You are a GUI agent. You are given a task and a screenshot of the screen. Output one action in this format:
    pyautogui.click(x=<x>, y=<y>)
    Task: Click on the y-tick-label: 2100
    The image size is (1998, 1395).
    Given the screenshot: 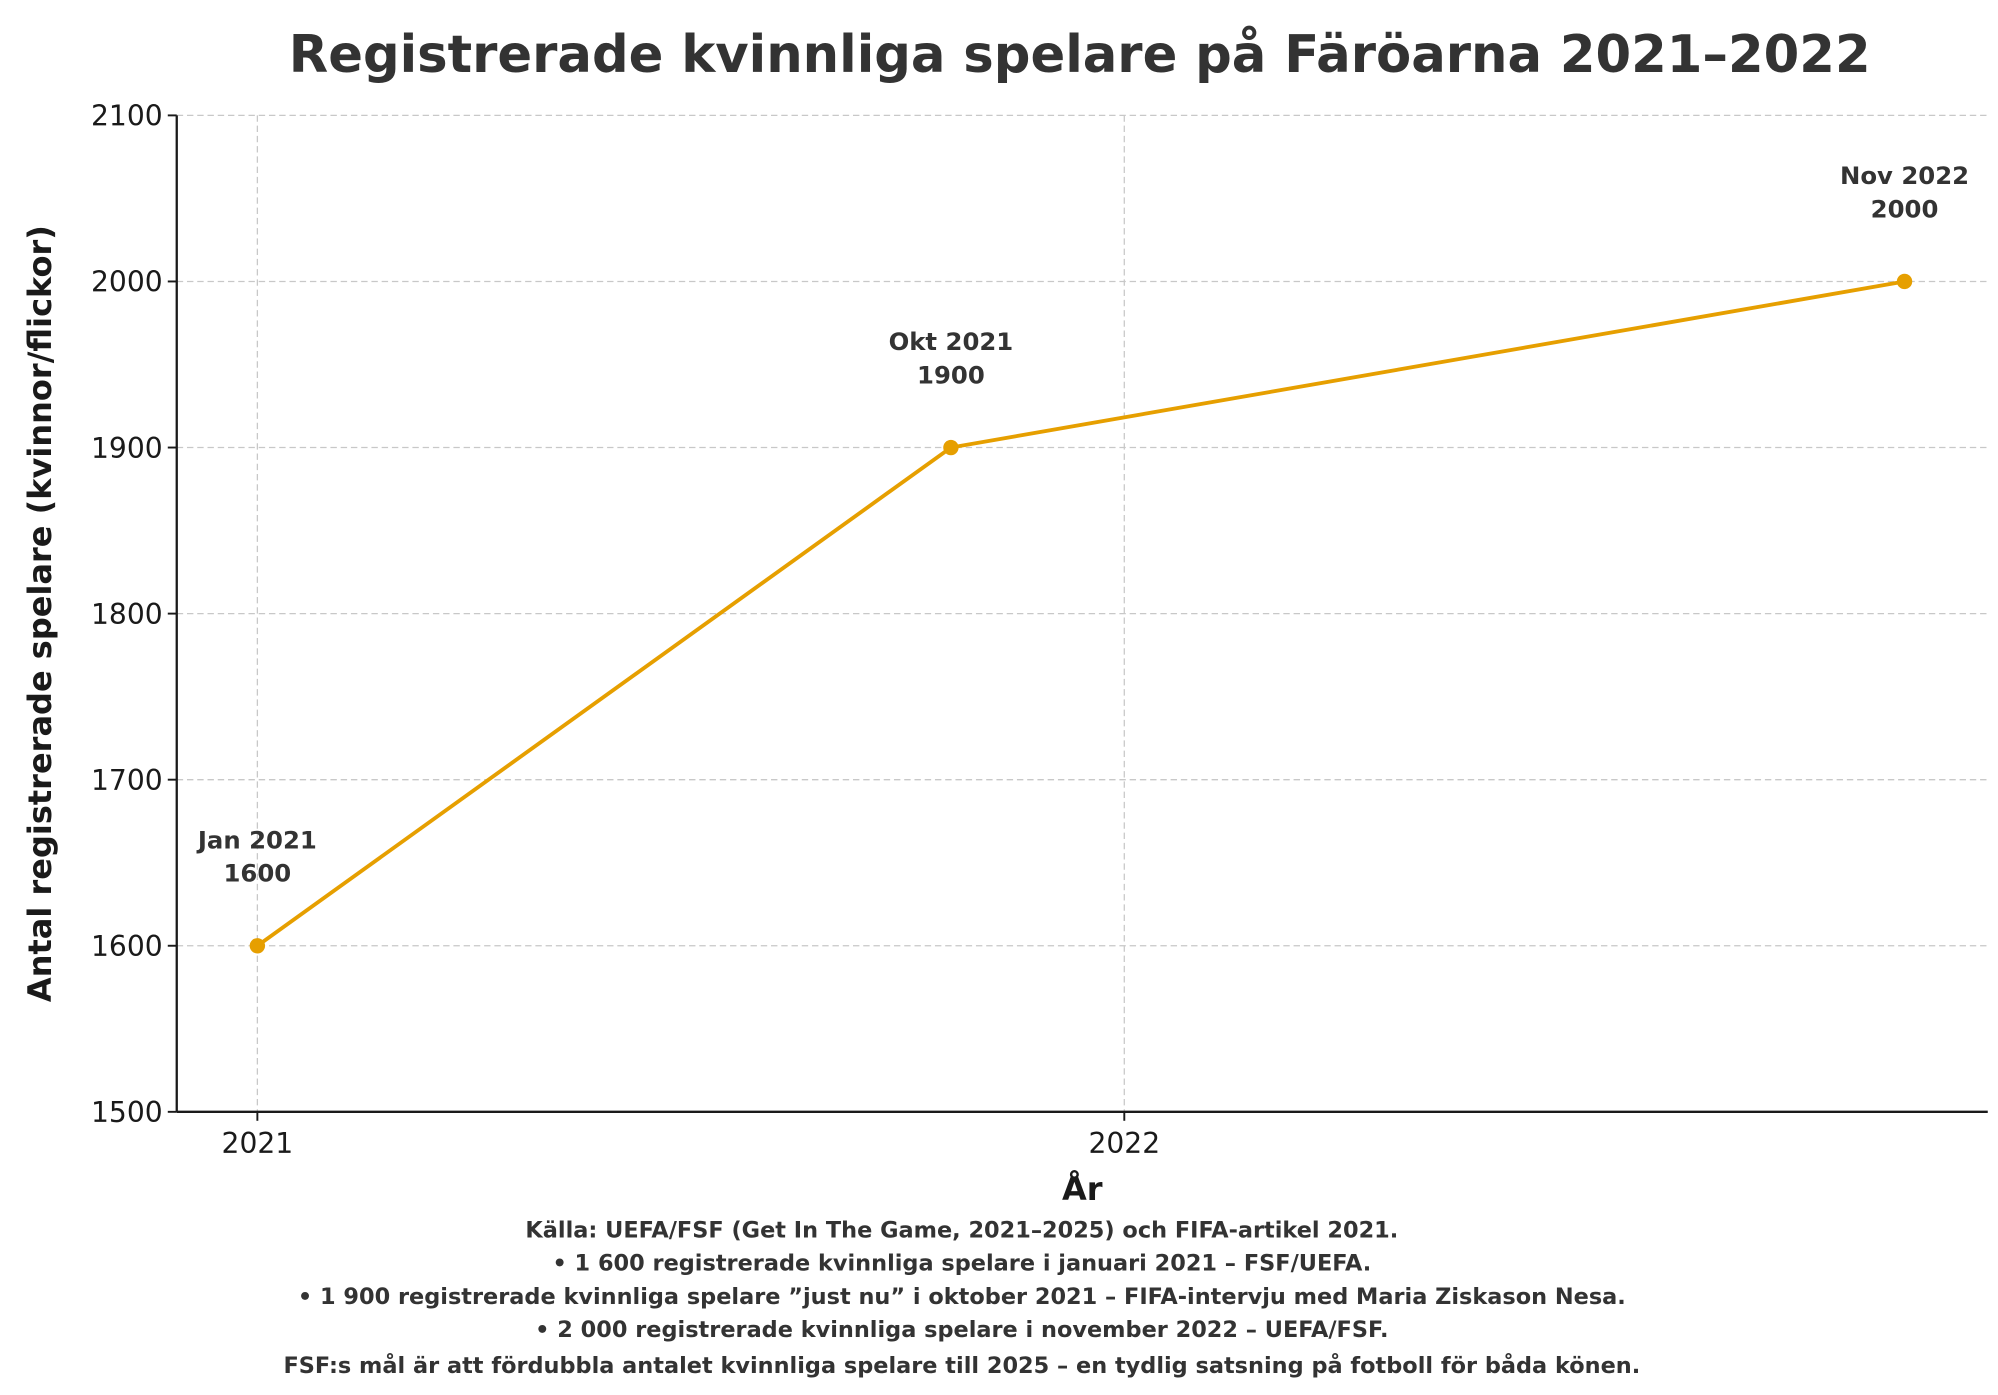 What is the action you would take?
    pyautogui.click(x=127, y=116)
    